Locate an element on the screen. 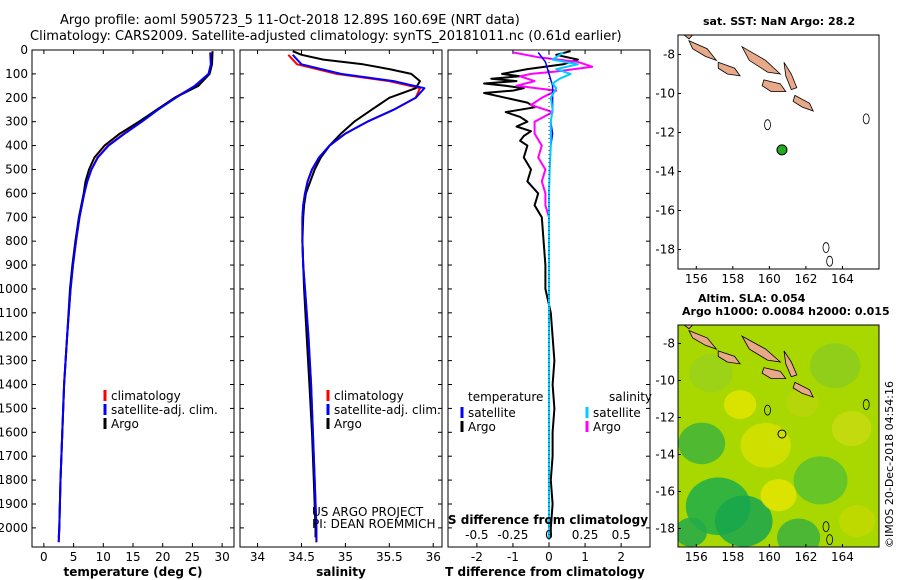 The width and height of the screenshot is (900, 580). y-tick-label: 1000 is located at coordinates (14, 289).